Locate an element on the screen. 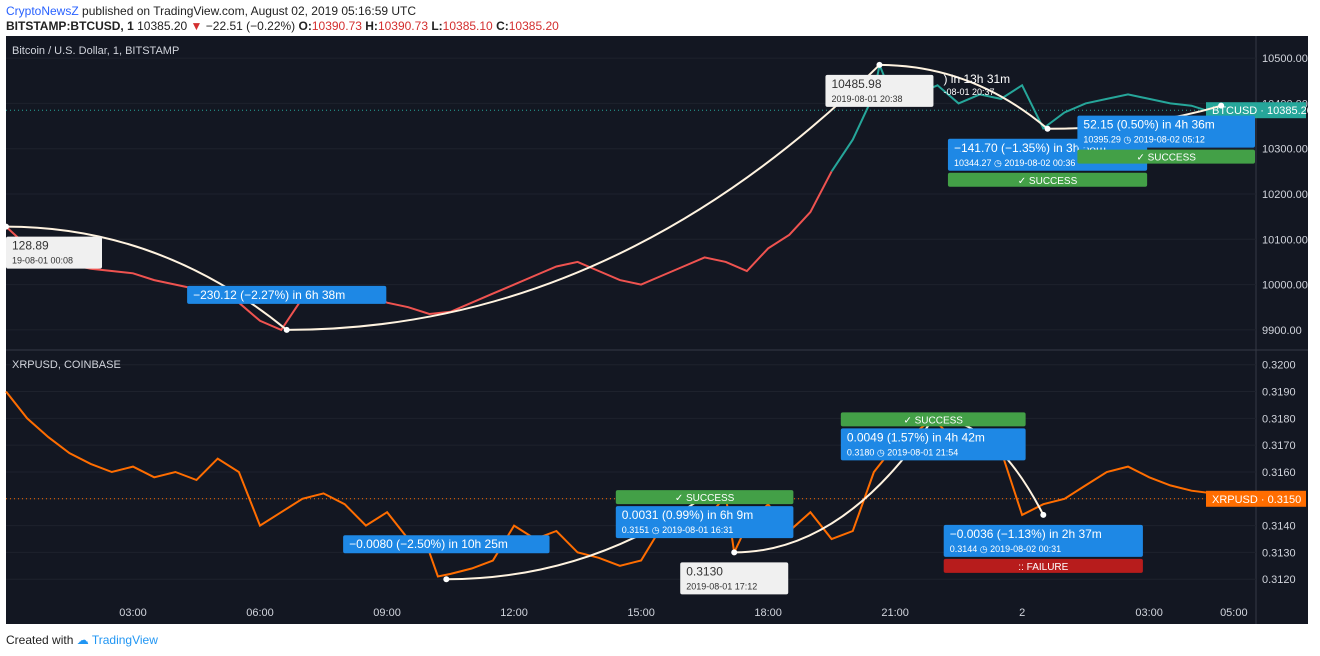 The image size is (1320, 656). x-tick-label: 2 is located at coordinates (1022, 613).